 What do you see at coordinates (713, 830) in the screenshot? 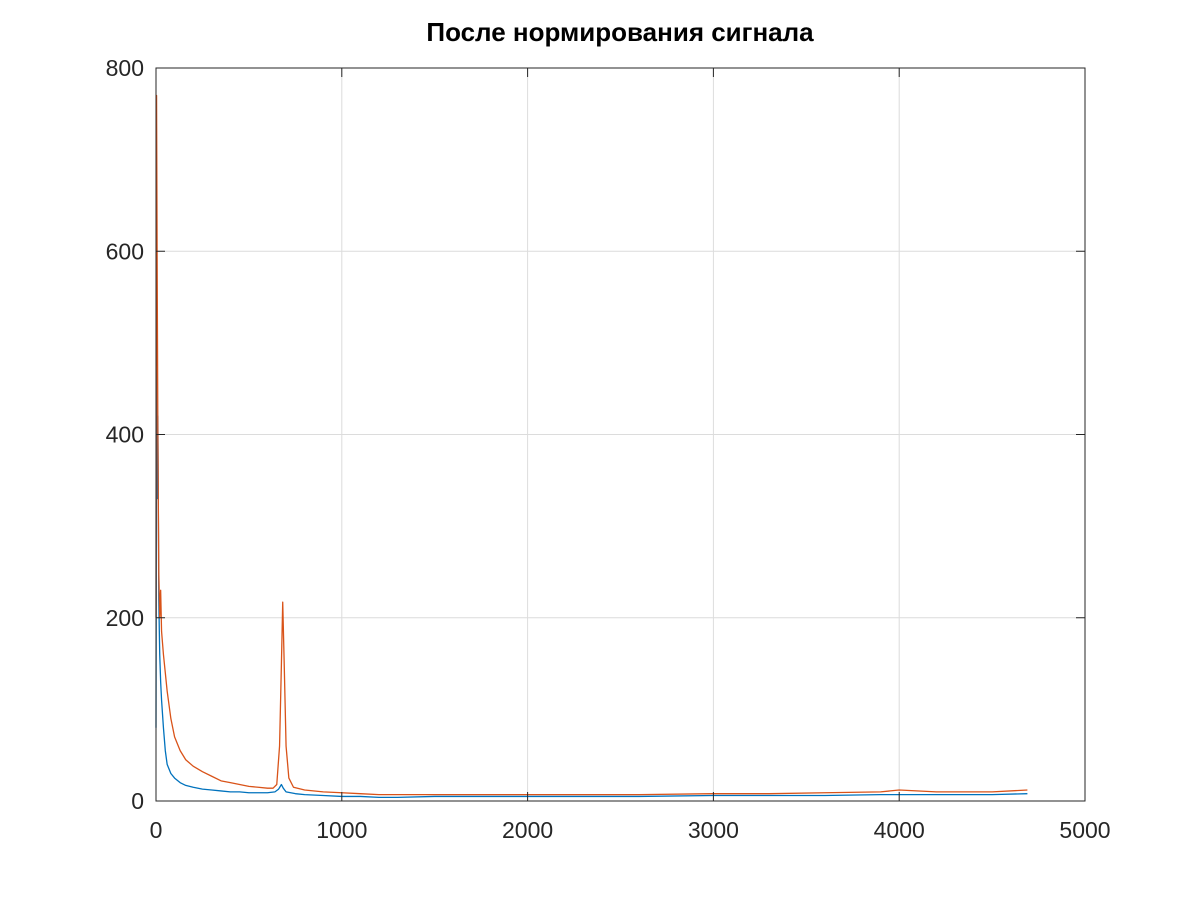
I see `x-tick-label: 3000` at bounding box center [713, 830].